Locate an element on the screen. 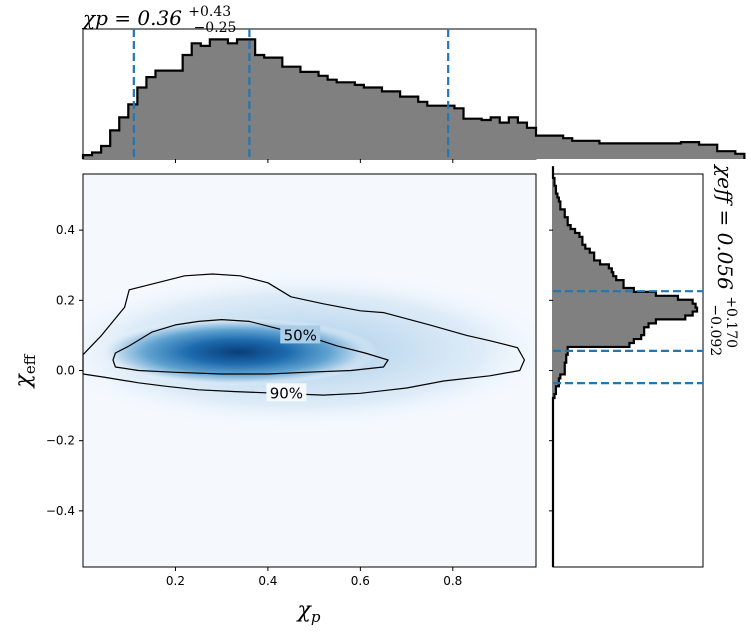 Image resolution: width=751 pixels, height=634 pixels. joint-ytick-label: −0.2 is located at coordinates (60, 441).